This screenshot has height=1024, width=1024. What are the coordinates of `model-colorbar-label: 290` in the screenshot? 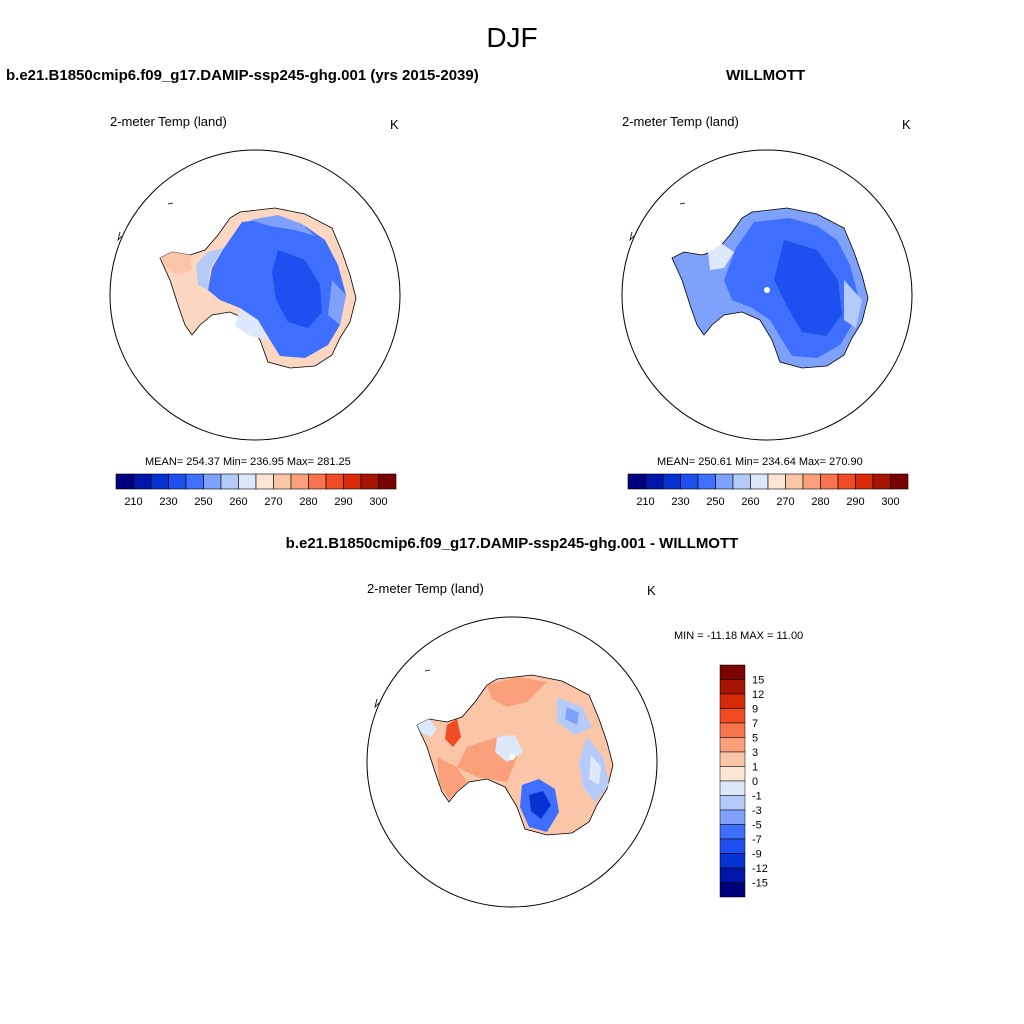 It's located at (343, 502).